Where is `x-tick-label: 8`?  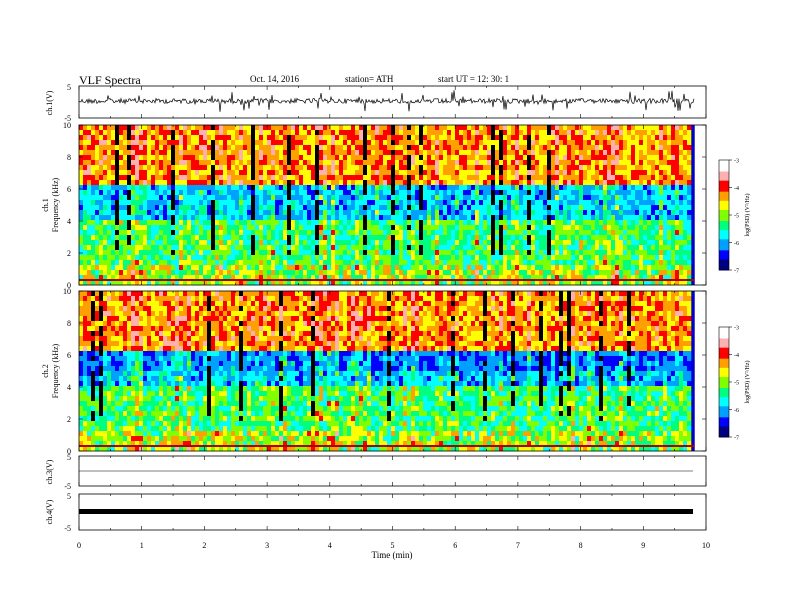
x-tick-label: 8 is located at coordinates (581, 545).